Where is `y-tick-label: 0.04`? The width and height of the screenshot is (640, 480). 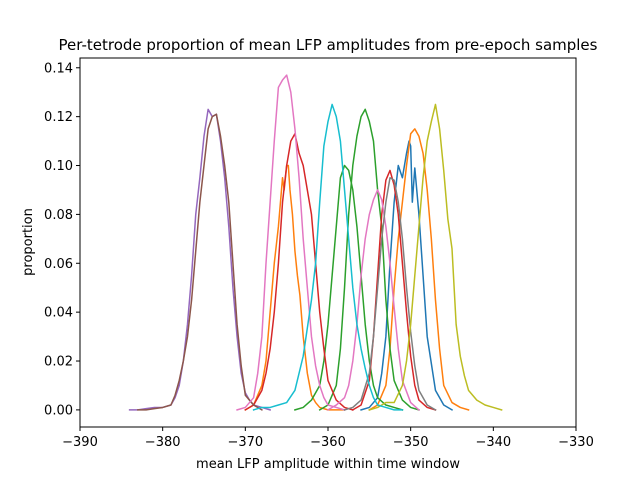 y-tick-label: 0.04 is located at coordinates (58, 313).